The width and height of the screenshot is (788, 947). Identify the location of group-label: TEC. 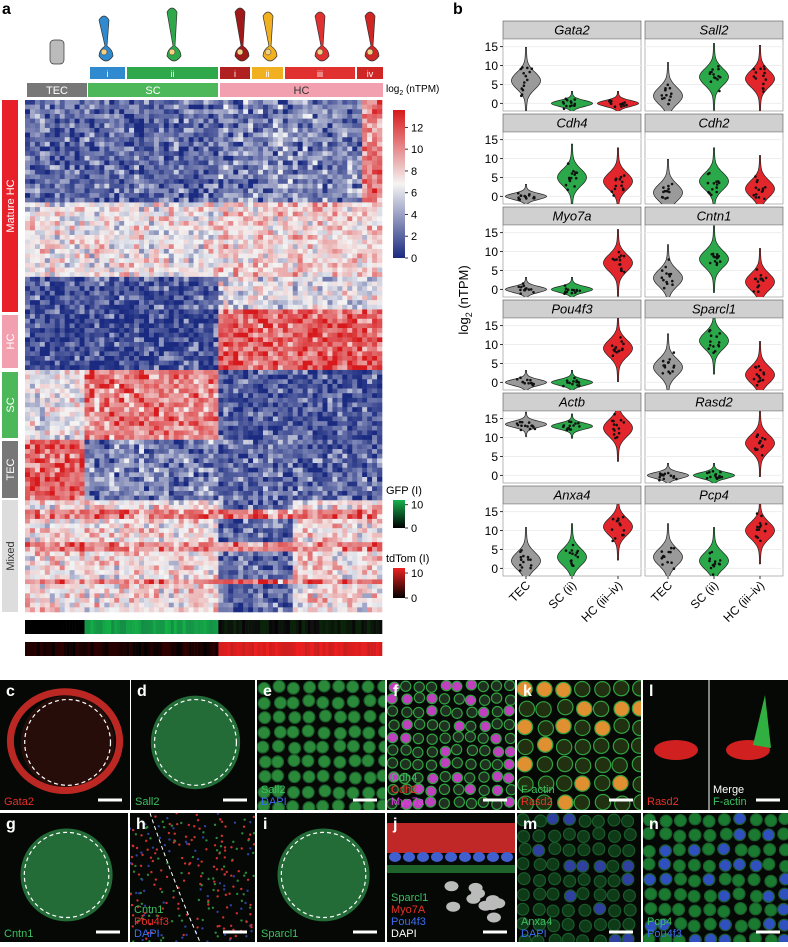
(57, 91).